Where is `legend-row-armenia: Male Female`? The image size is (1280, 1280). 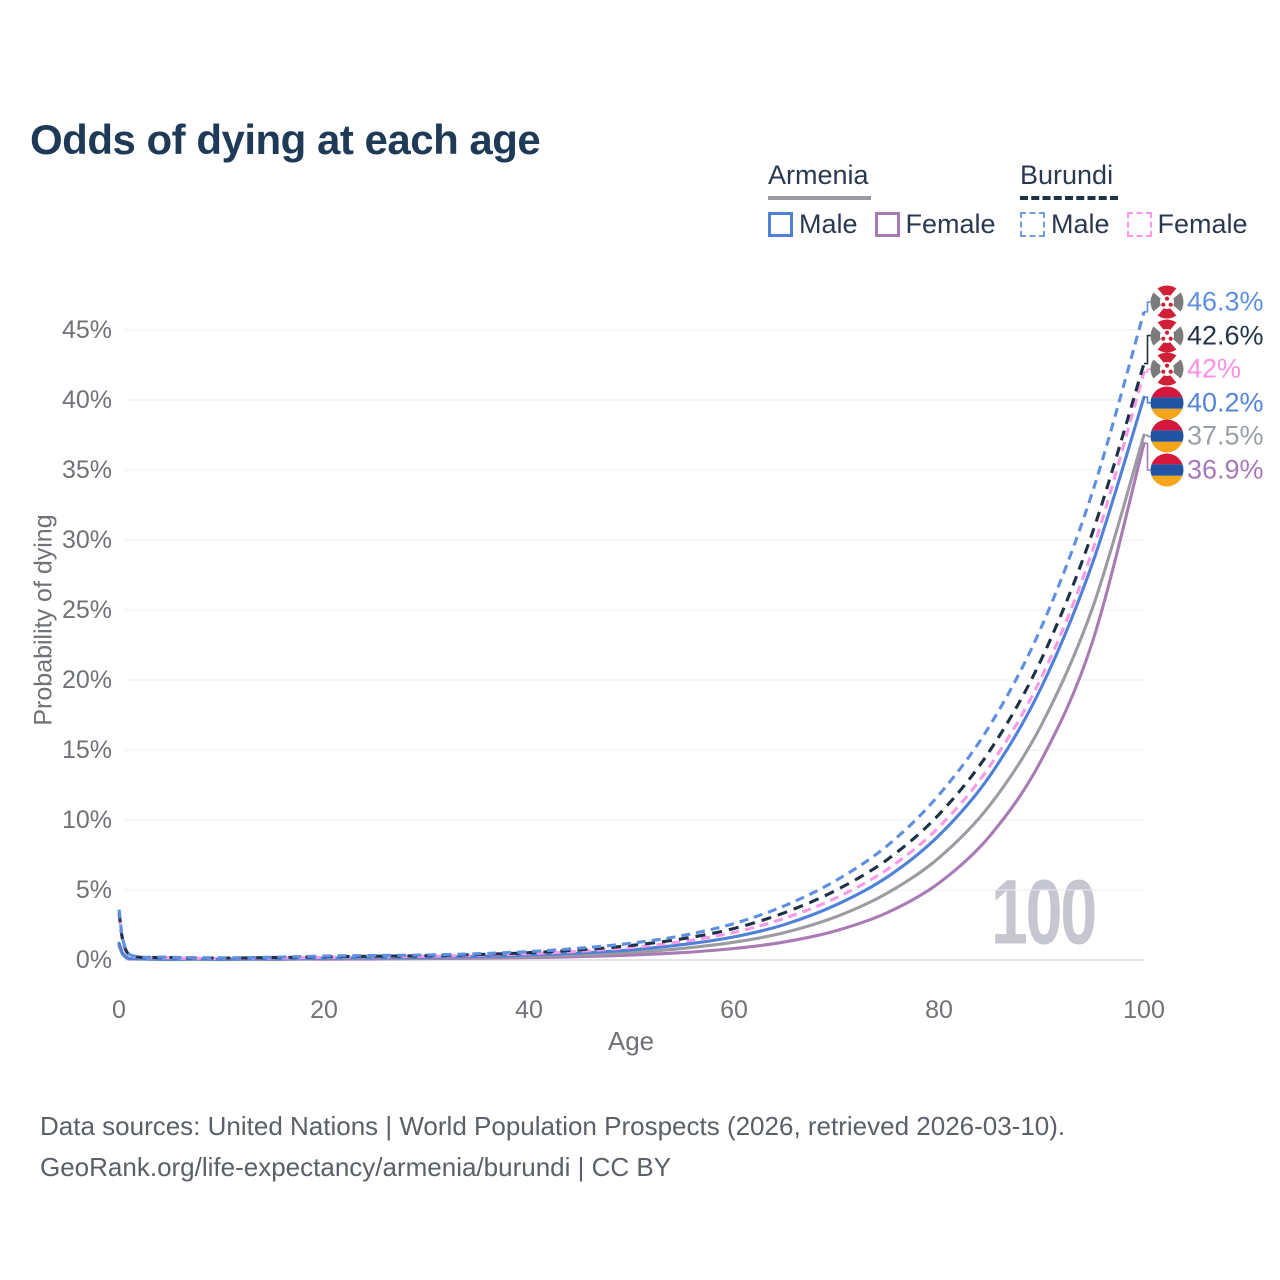
legend-row-armenia: Male Female is located at coordinates (890, 224).